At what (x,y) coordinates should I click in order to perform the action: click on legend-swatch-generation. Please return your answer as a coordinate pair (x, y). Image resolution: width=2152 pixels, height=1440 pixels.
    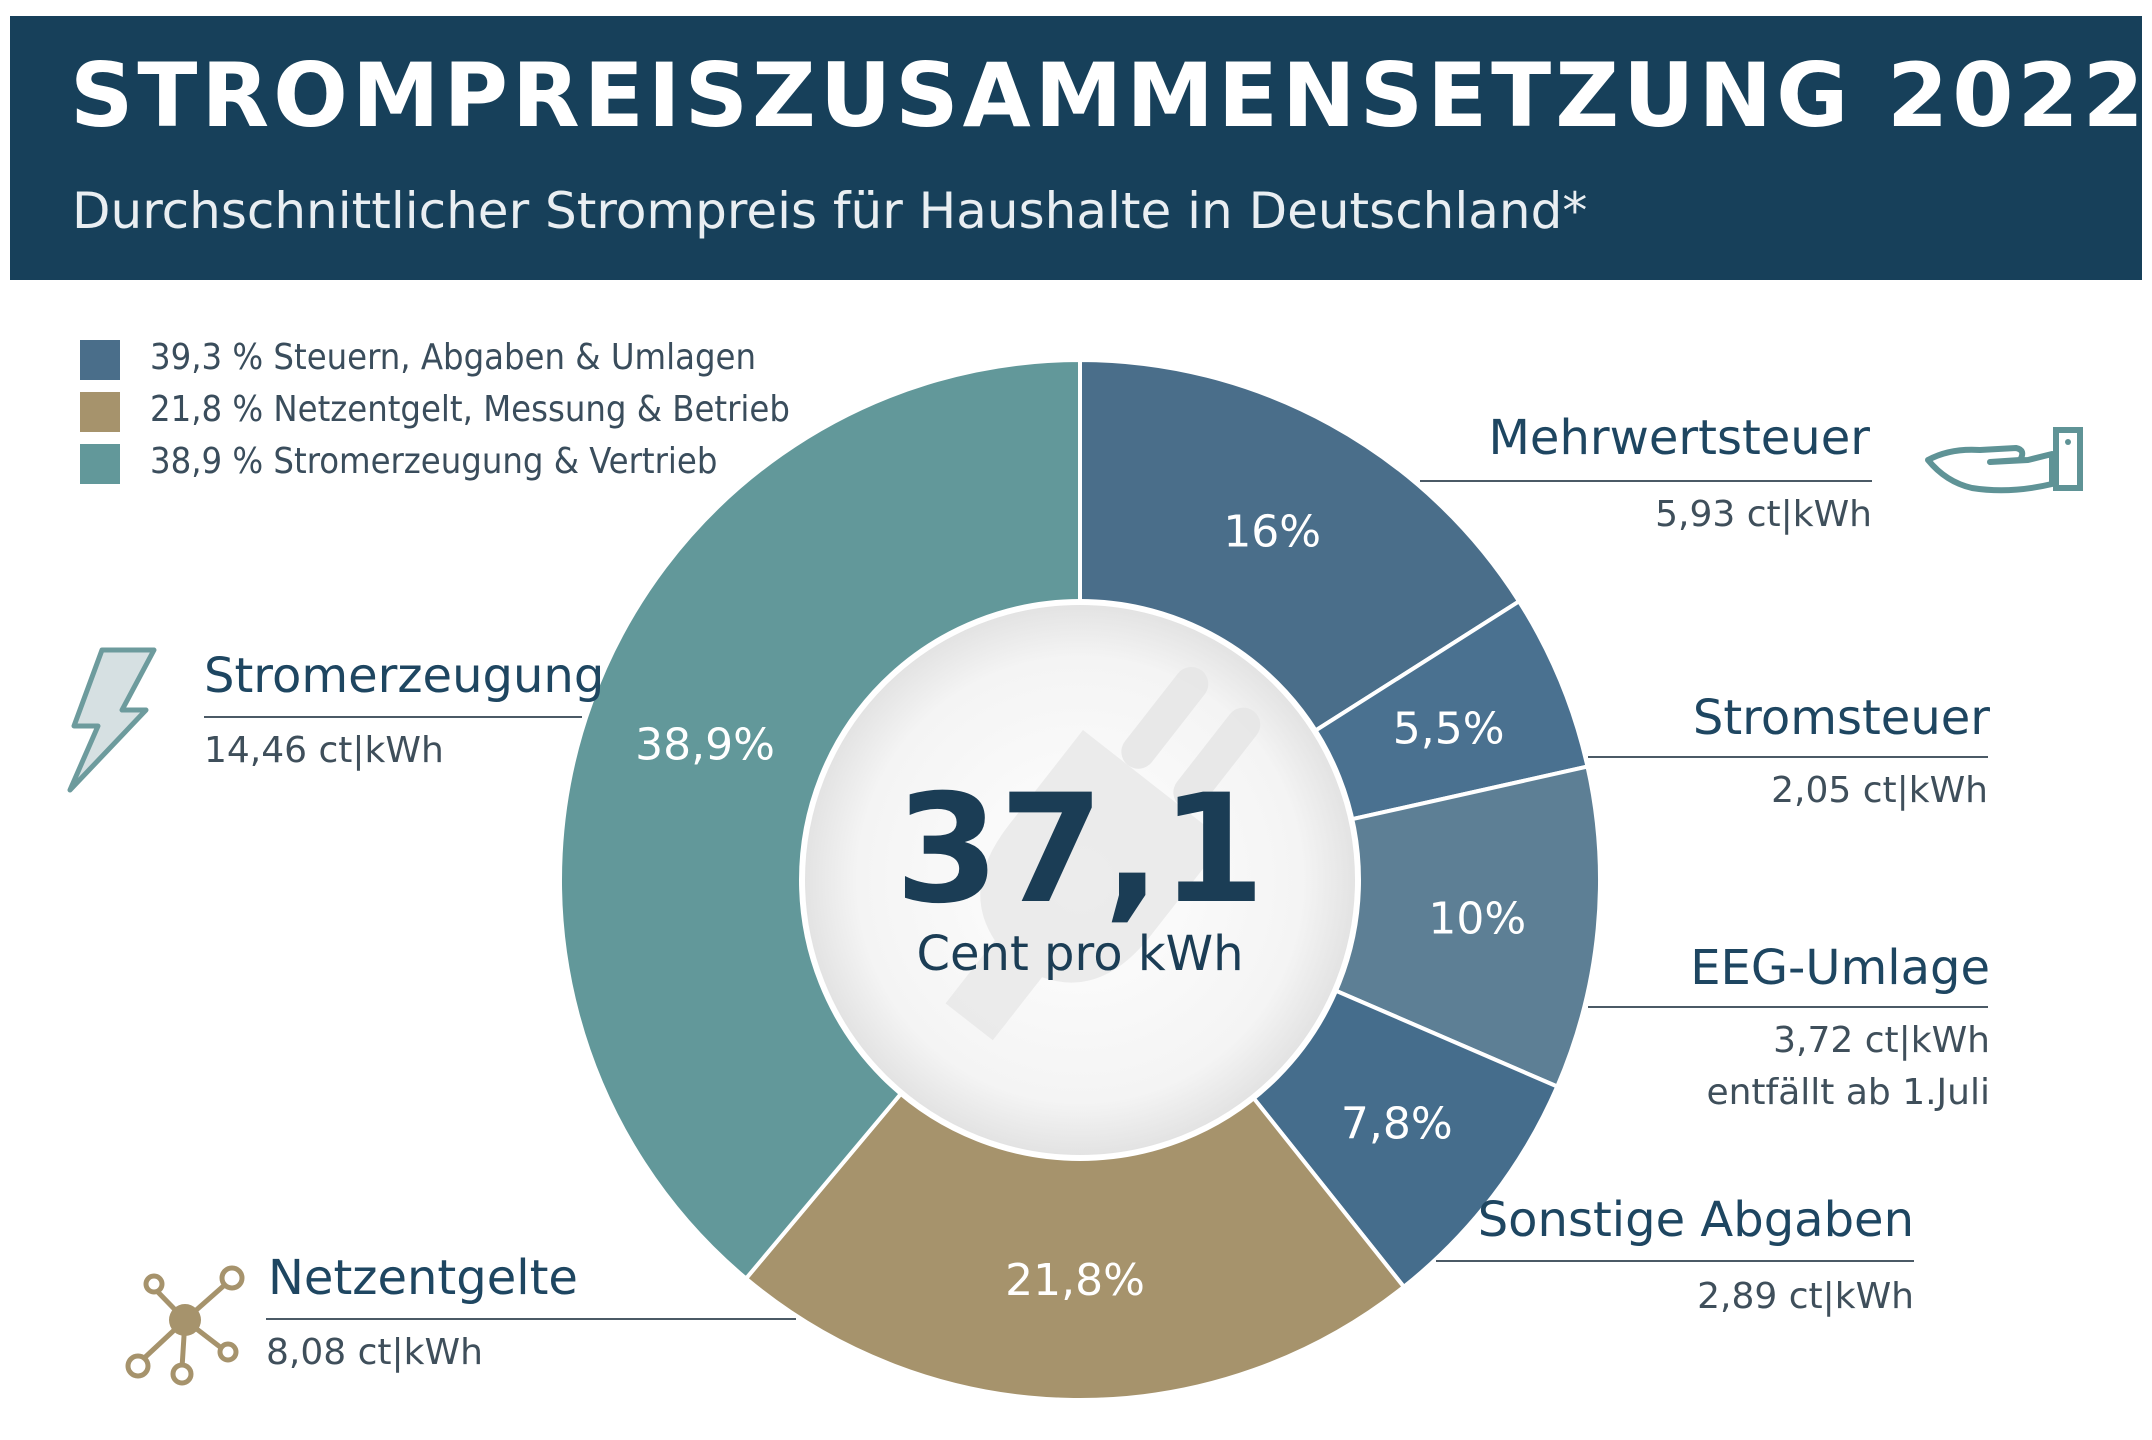
    Looking at the image, I should click on (100, 464).